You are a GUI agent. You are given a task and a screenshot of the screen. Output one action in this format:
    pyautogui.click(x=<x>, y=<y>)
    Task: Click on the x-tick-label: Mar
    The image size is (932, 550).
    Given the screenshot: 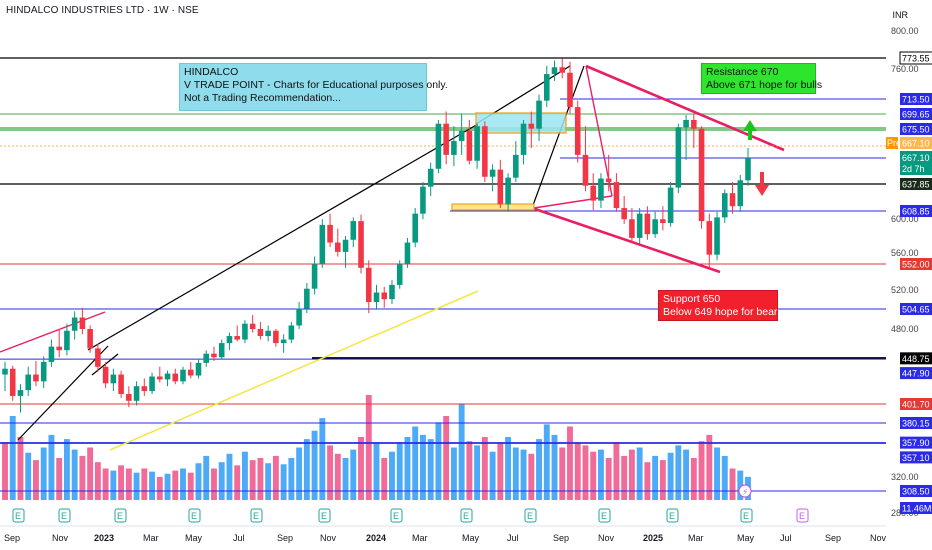 What is the action you would take?
    pyautogui.click(x=420, y=538)
    